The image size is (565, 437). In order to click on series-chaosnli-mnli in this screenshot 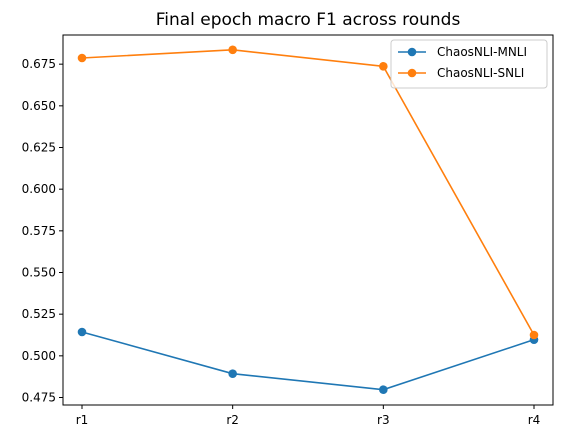, I will do `click(308, 360)`.